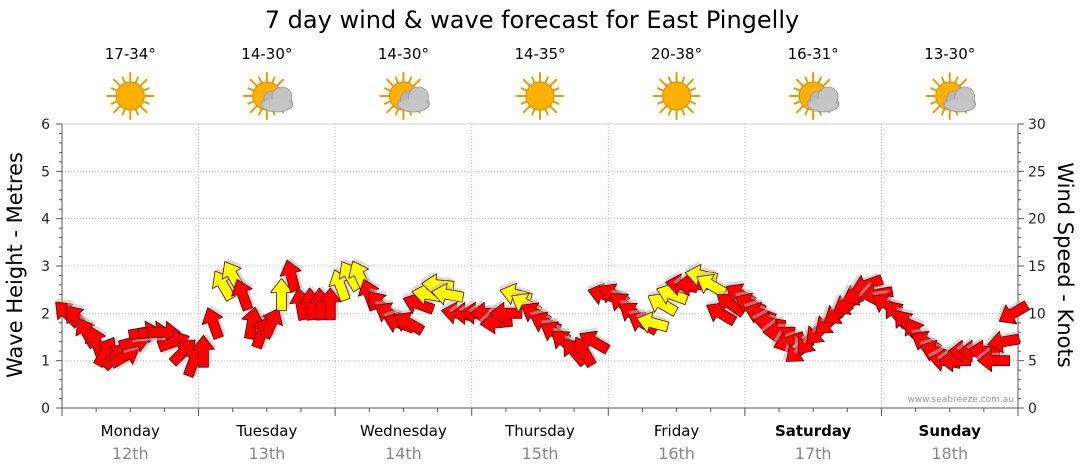 This screenshot has width=1080, height=475. I want to click on right-tick-label: 20, so click(1037, 220).